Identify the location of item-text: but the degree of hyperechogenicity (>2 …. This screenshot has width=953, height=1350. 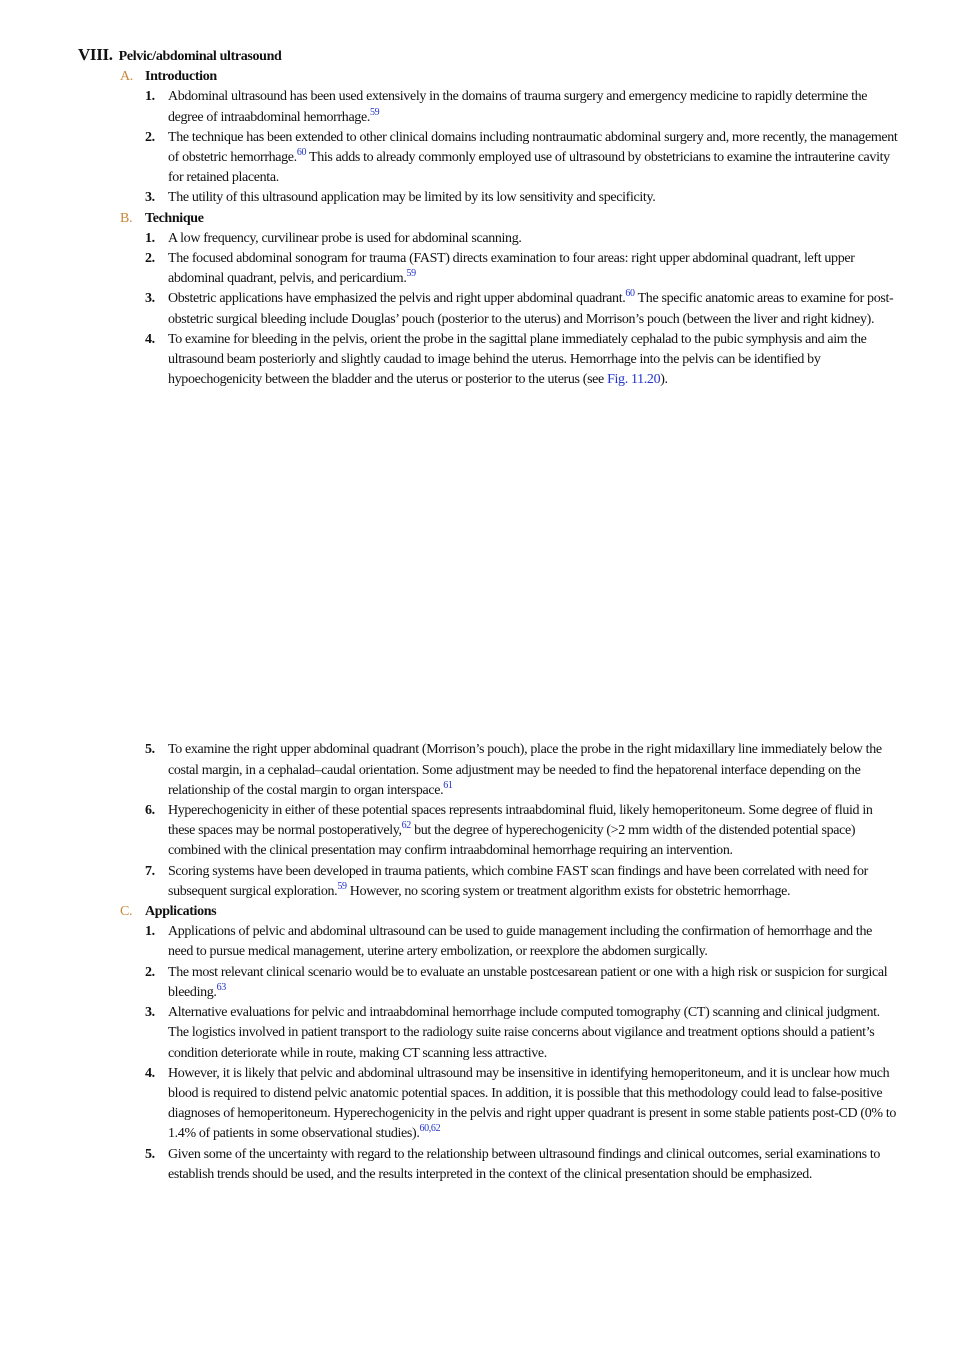
(512, 841).